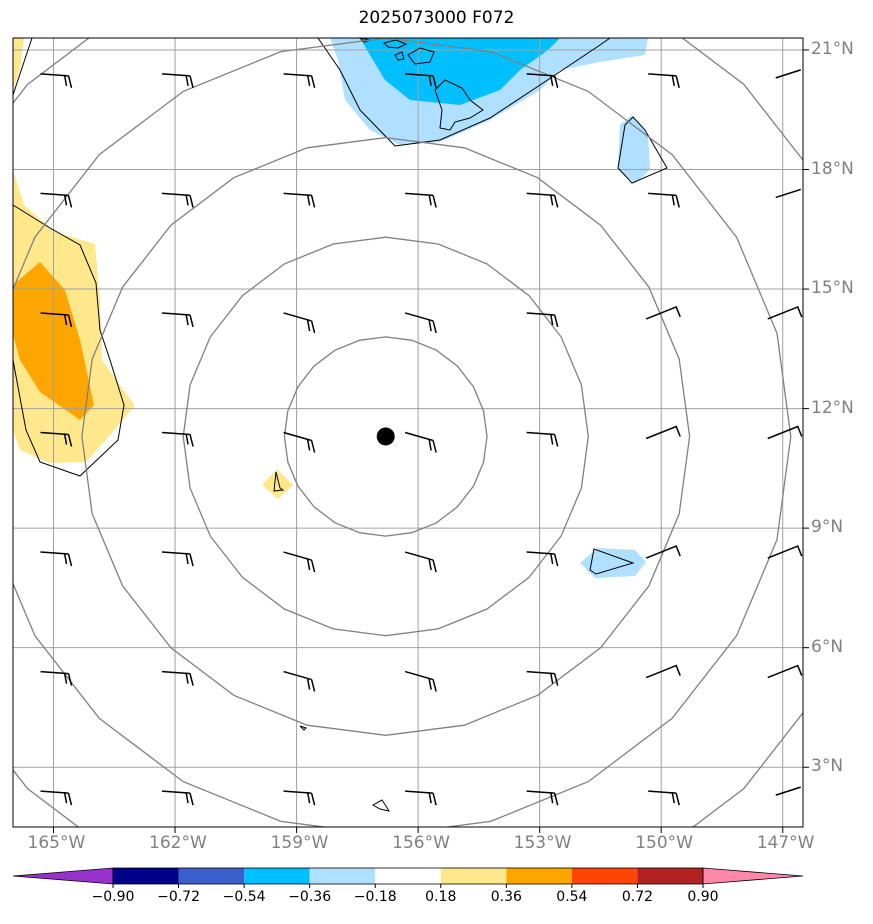 The width and height of the screenshot is (873, 924). What do you see at coordinates (421, 56) in the screenshot?
I see `island-maui` at bounding box center [421, 56].